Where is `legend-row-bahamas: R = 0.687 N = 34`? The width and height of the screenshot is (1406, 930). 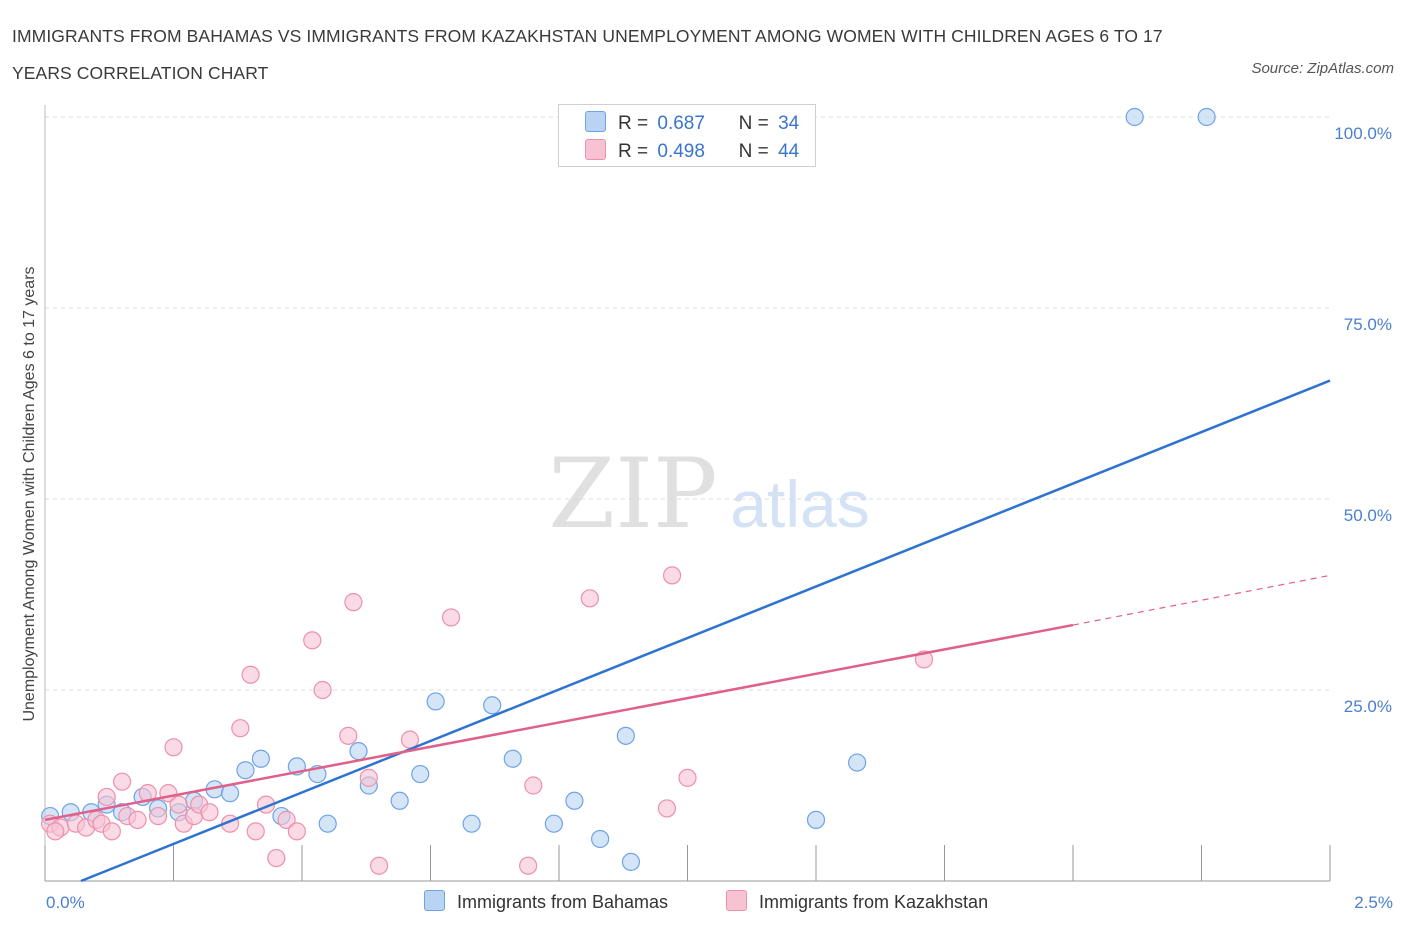
legend-row-bahamas: R = 0.687 N = 34 is located at coordinates (692, 124).